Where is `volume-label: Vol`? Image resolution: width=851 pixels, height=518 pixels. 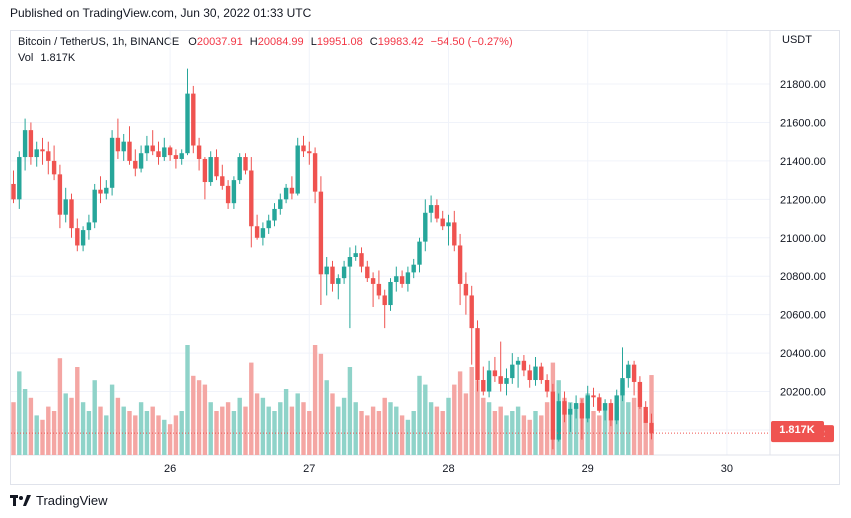 volume-label: Vol is located at coordinates (26, 58).